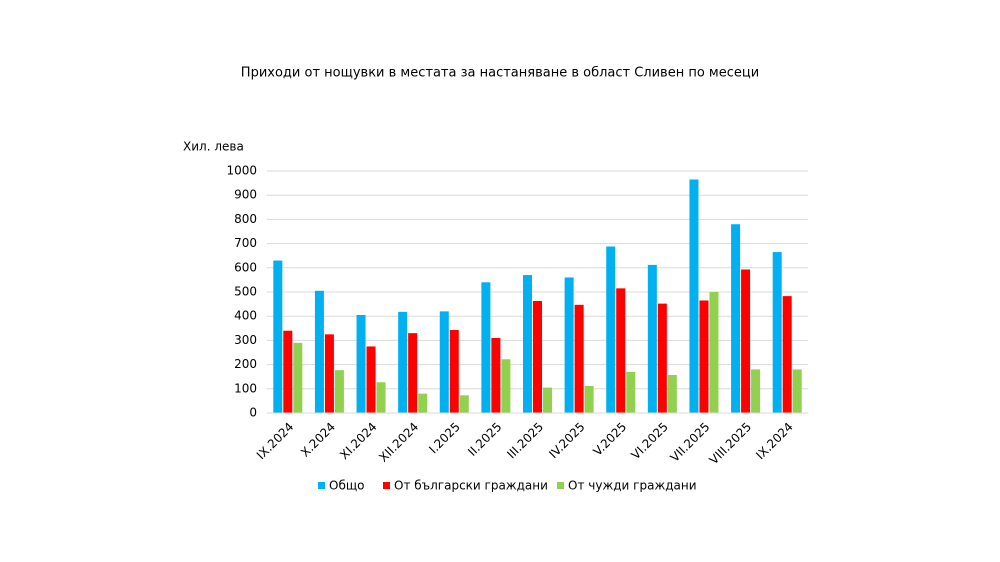 The image size is (1000, 562). I want to click on x-tick-label: II.2025, so click(484, 439).